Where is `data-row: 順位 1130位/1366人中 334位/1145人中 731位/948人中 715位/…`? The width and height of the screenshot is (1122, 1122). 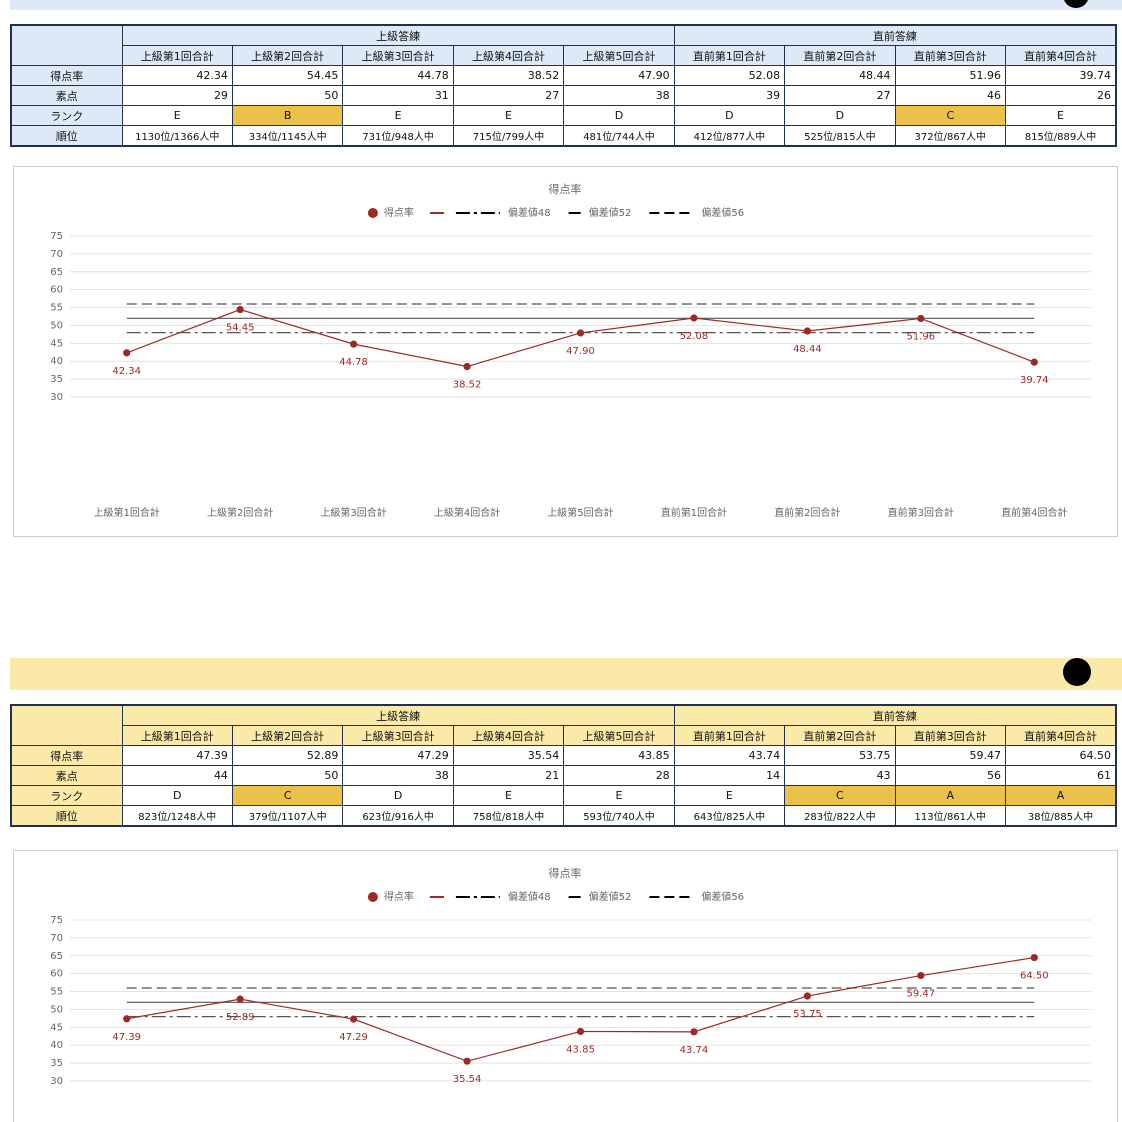 data-row: 順位 1130位/1366人中 334位/1145人中 731位/948人中 715位/… is located at coordinates (563, 136).